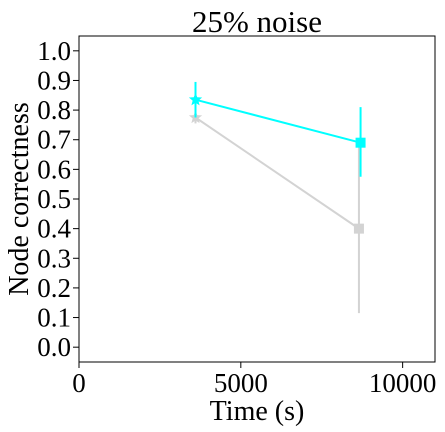  What do you see at coordinates (54, 110) in the screenshot?
I see `y-tick-label: 0.8` at bounding box center [54, 110].